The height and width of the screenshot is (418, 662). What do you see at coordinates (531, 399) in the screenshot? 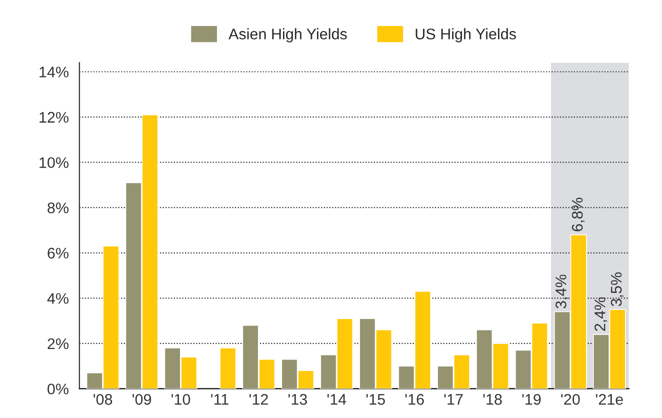
I see `x-tick-label: '19` at bounding box center [531, 399].